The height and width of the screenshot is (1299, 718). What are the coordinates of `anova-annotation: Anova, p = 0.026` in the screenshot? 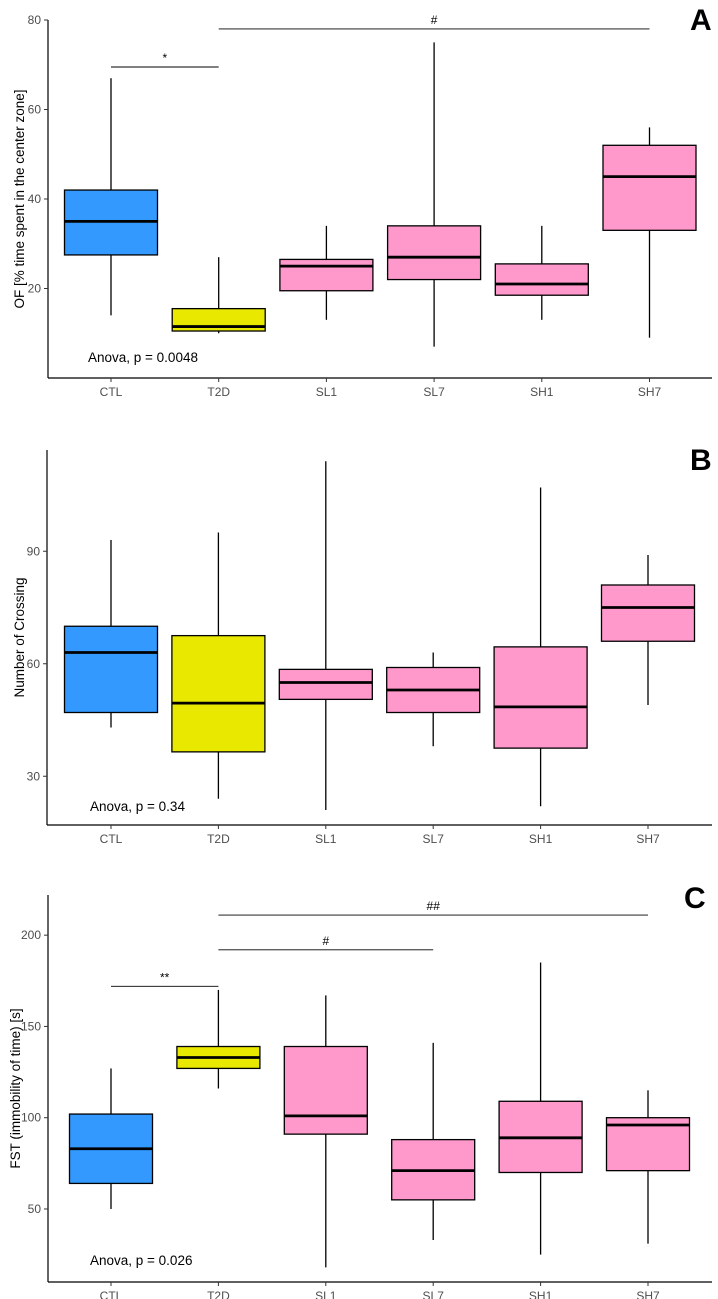 It's located at (141, 1260).